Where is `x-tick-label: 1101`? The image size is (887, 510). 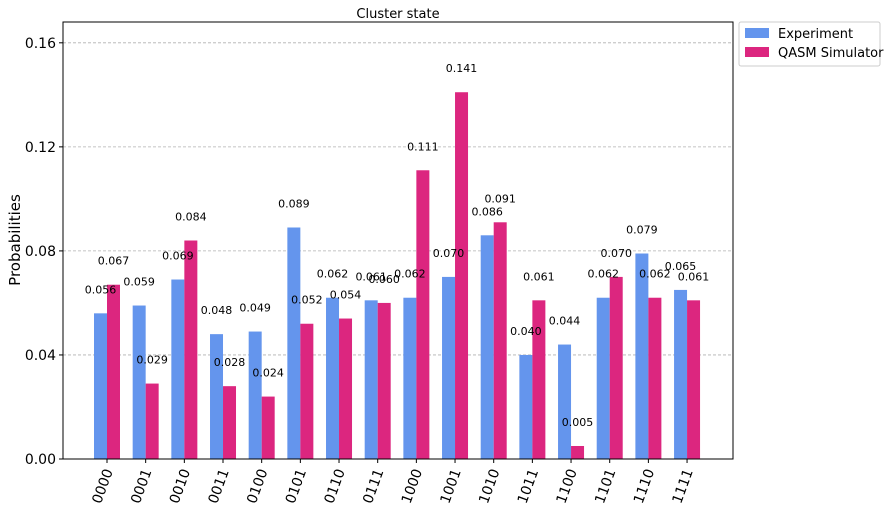
x-tick-label: 1101 is located at coordinates (605, 486).